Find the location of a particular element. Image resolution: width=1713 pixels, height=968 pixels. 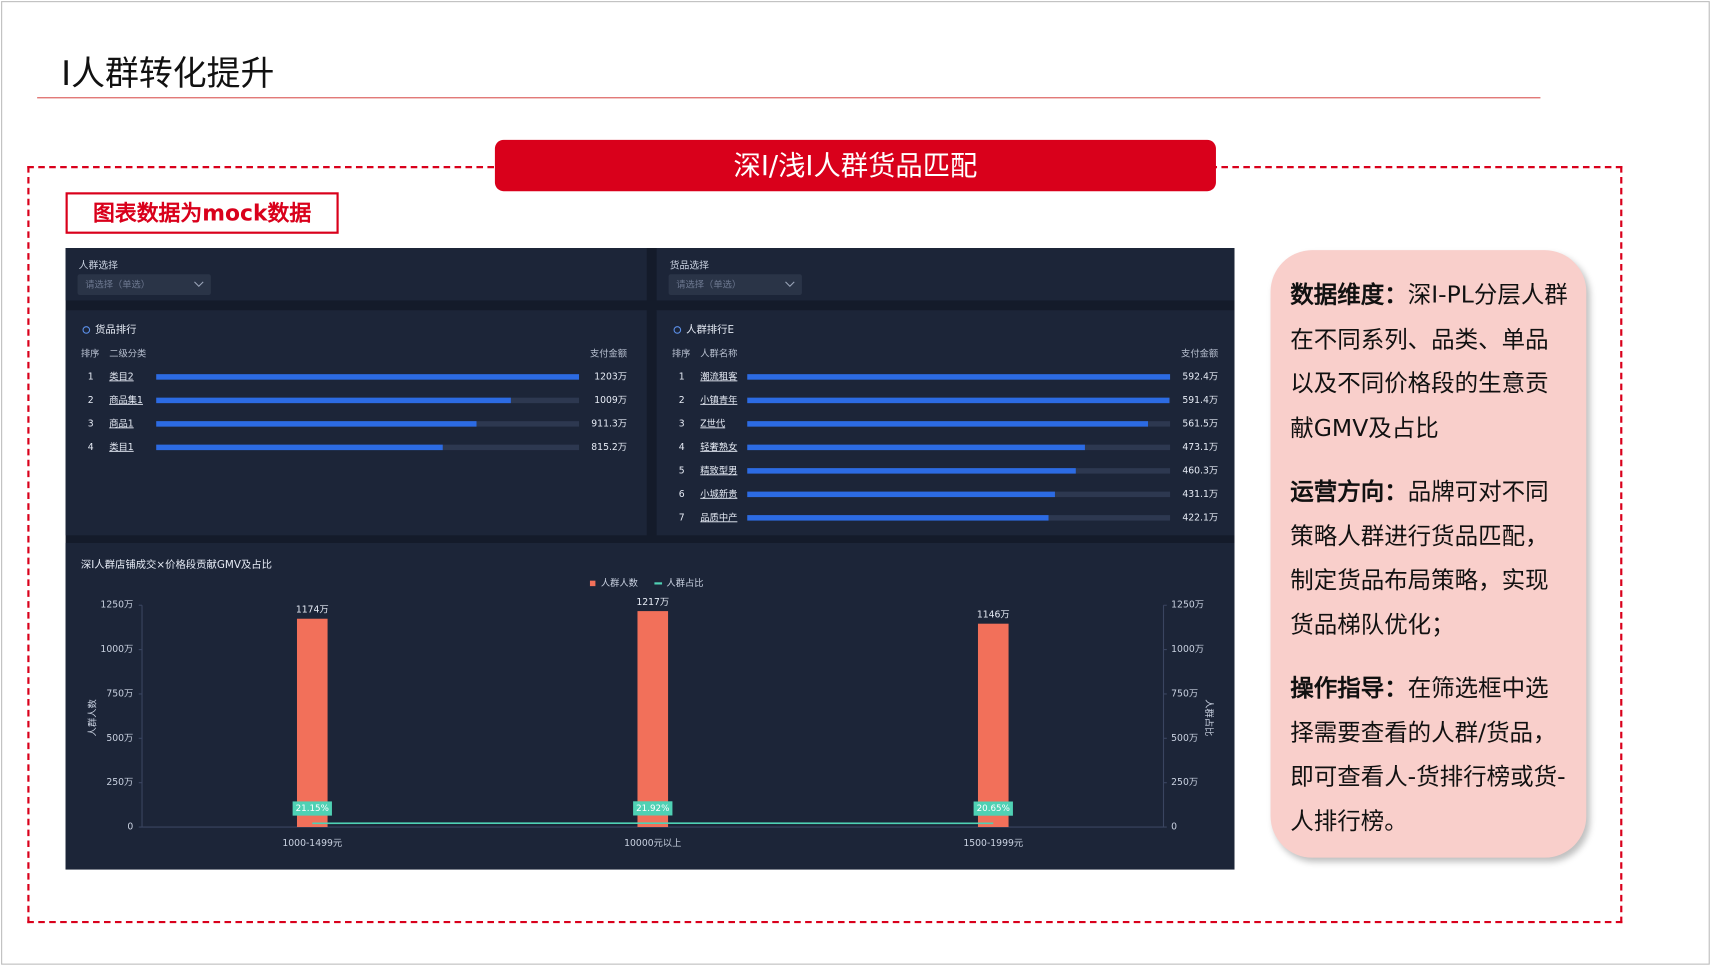

rank-value: 1203万 is located at coordinates (610, 376).